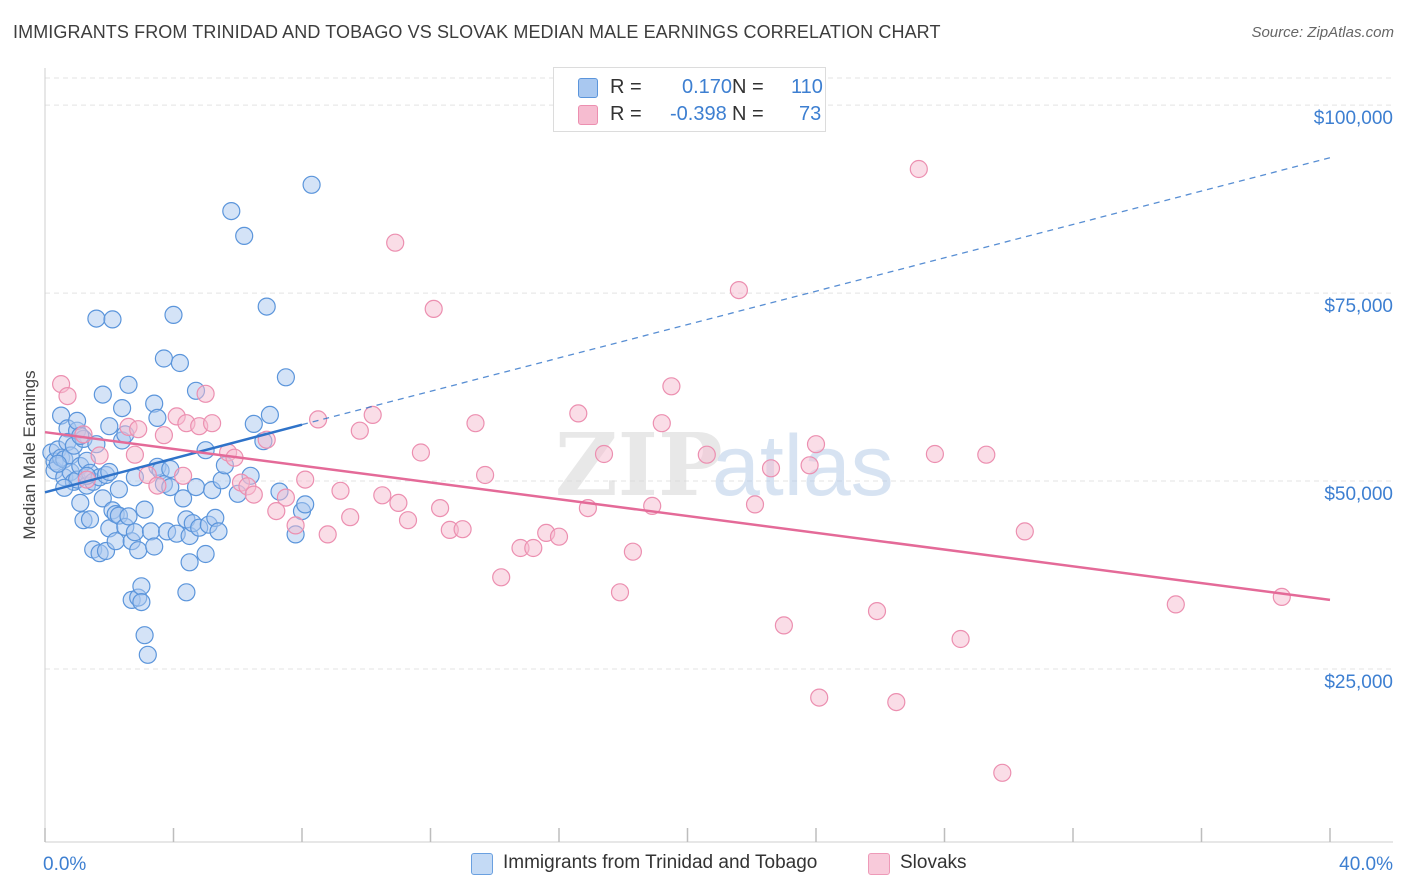 Image resolution: width=1406 pixels, height=892 pixels. Describe the element at coordinates (1322, 32) in the screenshot. I see `chart-source: Source: ZipAtlas.com` at that location.